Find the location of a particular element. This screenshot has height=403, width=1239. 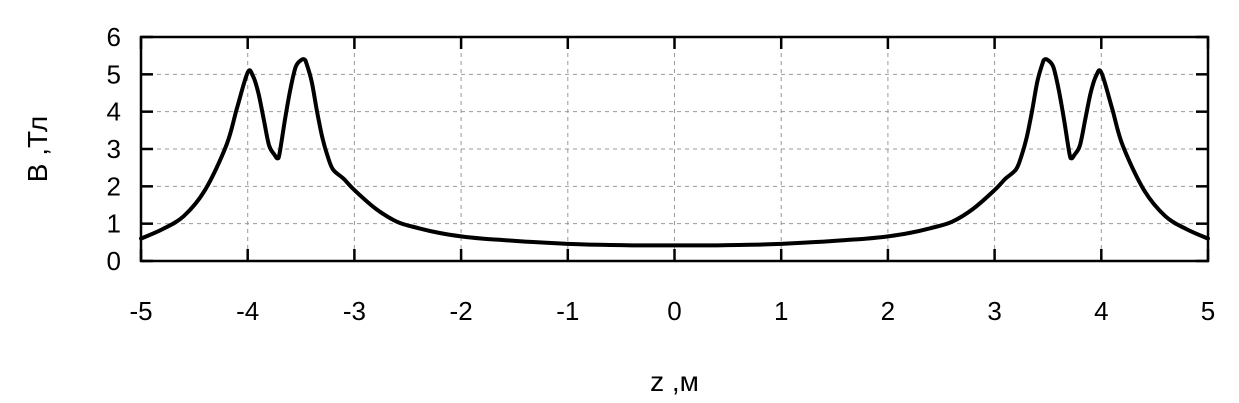

y-tick-label: 3 is located at coordinates (114, 149).